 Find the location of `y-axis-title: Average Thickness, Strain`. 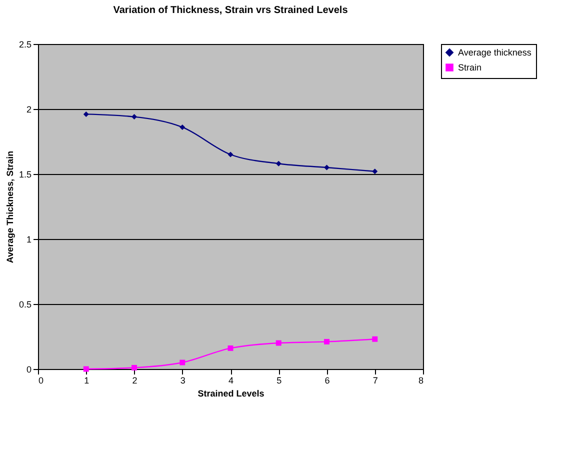

y-axis-title: Average Thickness, Strain is located at coordinates (9, 207).